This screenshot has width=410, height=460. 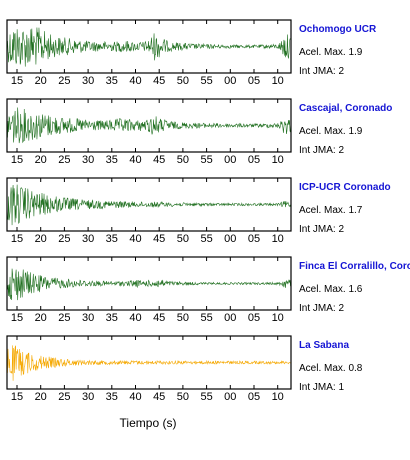 I want to click on jma-intensity-label: Int JMA: 1, so click(x=321, y=387).